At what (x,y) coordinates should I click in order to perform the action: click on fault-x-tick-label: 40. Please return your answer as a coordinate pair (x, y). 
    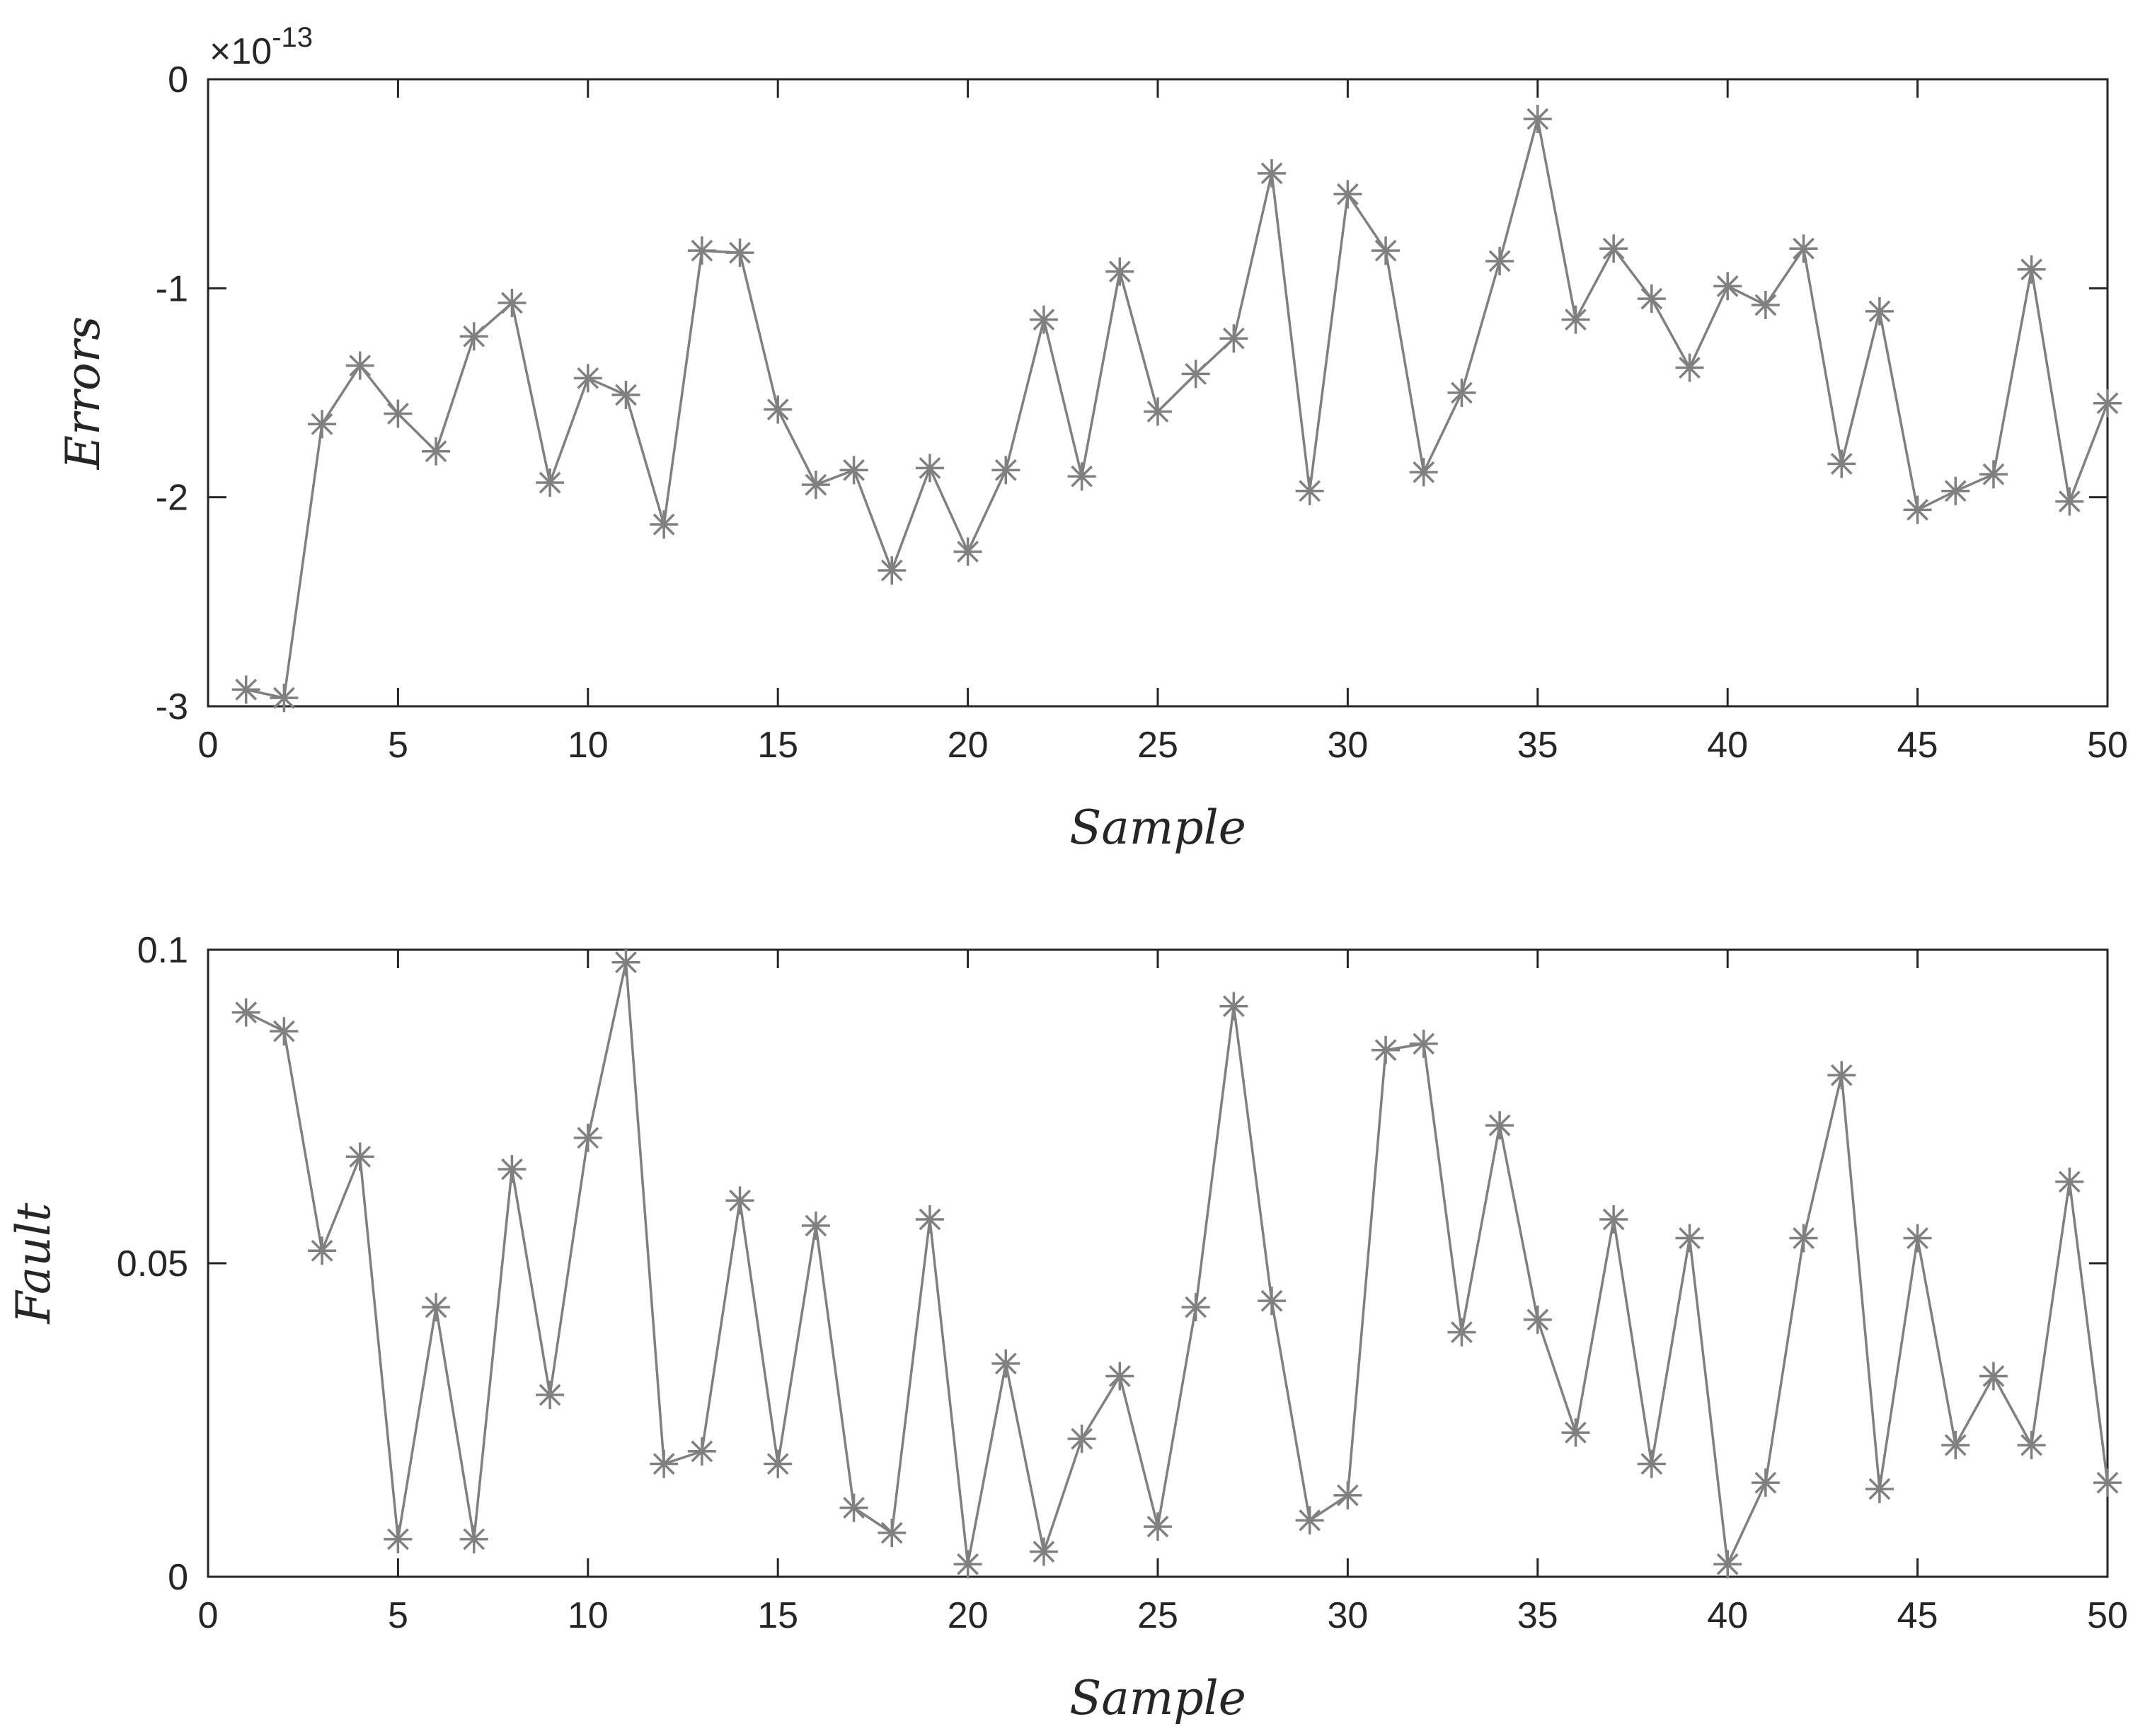
    Looking at the image, I should click on (1728, 1616).